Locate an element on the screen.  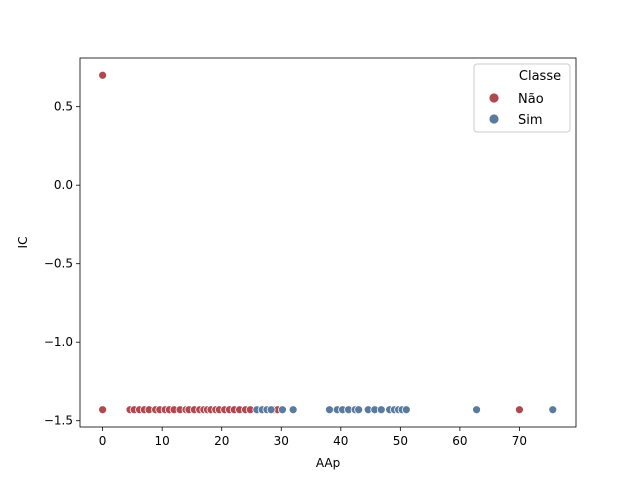
y-tick-label: 0.5 is located at coordinates (63, 107).